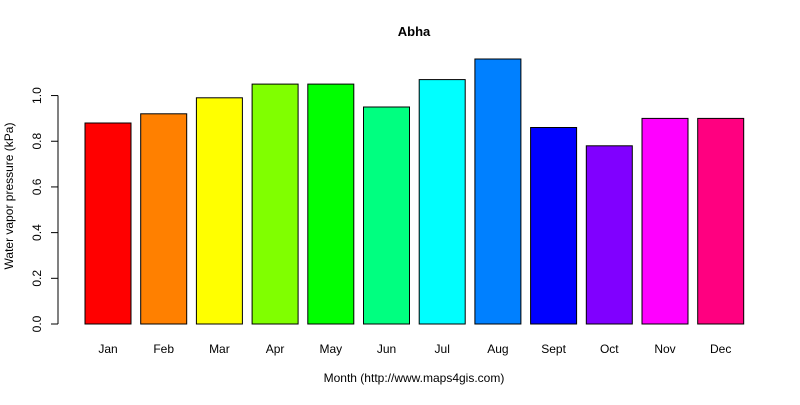 This screenshot has height=405, width=800. What do you see at coordinates (720, 349) in the screenshot?
I see `x-tick-label: Dec` at bounding box center [720, 349].